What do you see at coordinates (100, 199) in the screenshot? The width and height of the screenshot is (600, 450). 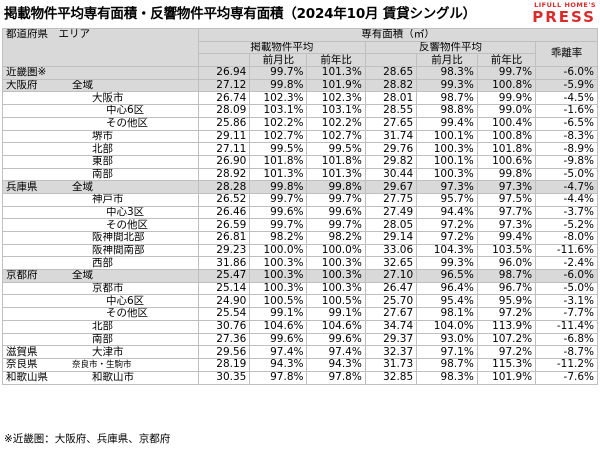 I see `region-cell: 神戸市` at bounding box center [100, 199].